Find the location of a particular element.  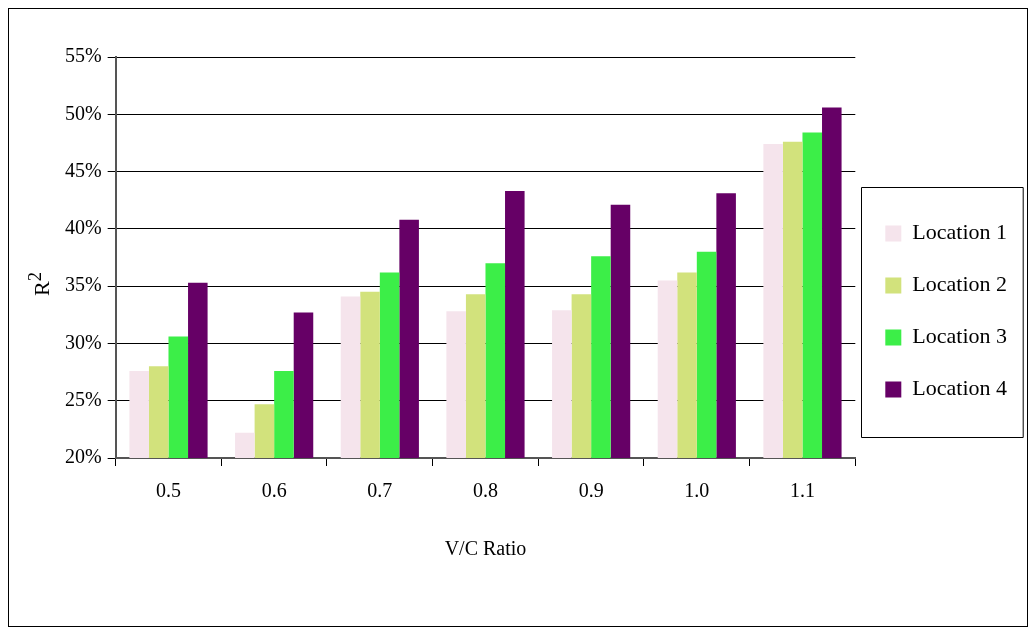

x-tick-label: 0.6 is located at coordinates (274, 490).